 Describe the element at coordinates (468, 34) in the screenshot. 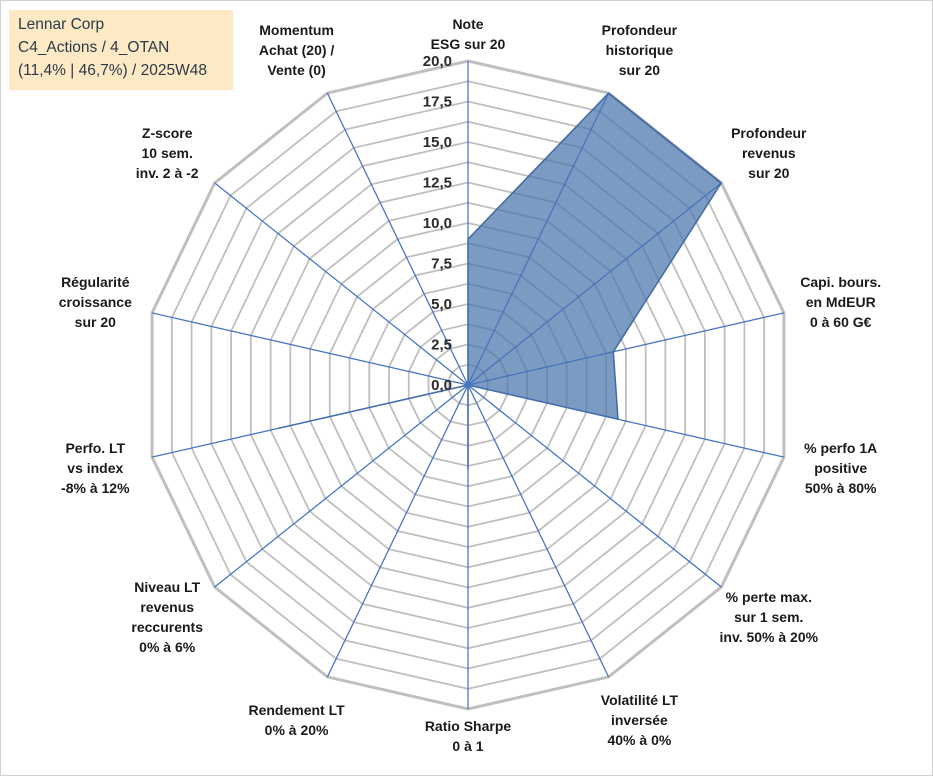

I see `axis-label: Note ESG sur 20` at that location.